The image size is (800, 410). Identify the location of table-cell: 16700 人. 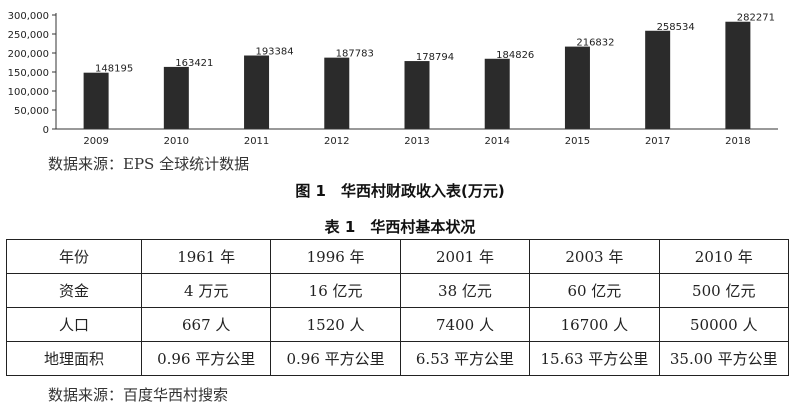
(594, 324).